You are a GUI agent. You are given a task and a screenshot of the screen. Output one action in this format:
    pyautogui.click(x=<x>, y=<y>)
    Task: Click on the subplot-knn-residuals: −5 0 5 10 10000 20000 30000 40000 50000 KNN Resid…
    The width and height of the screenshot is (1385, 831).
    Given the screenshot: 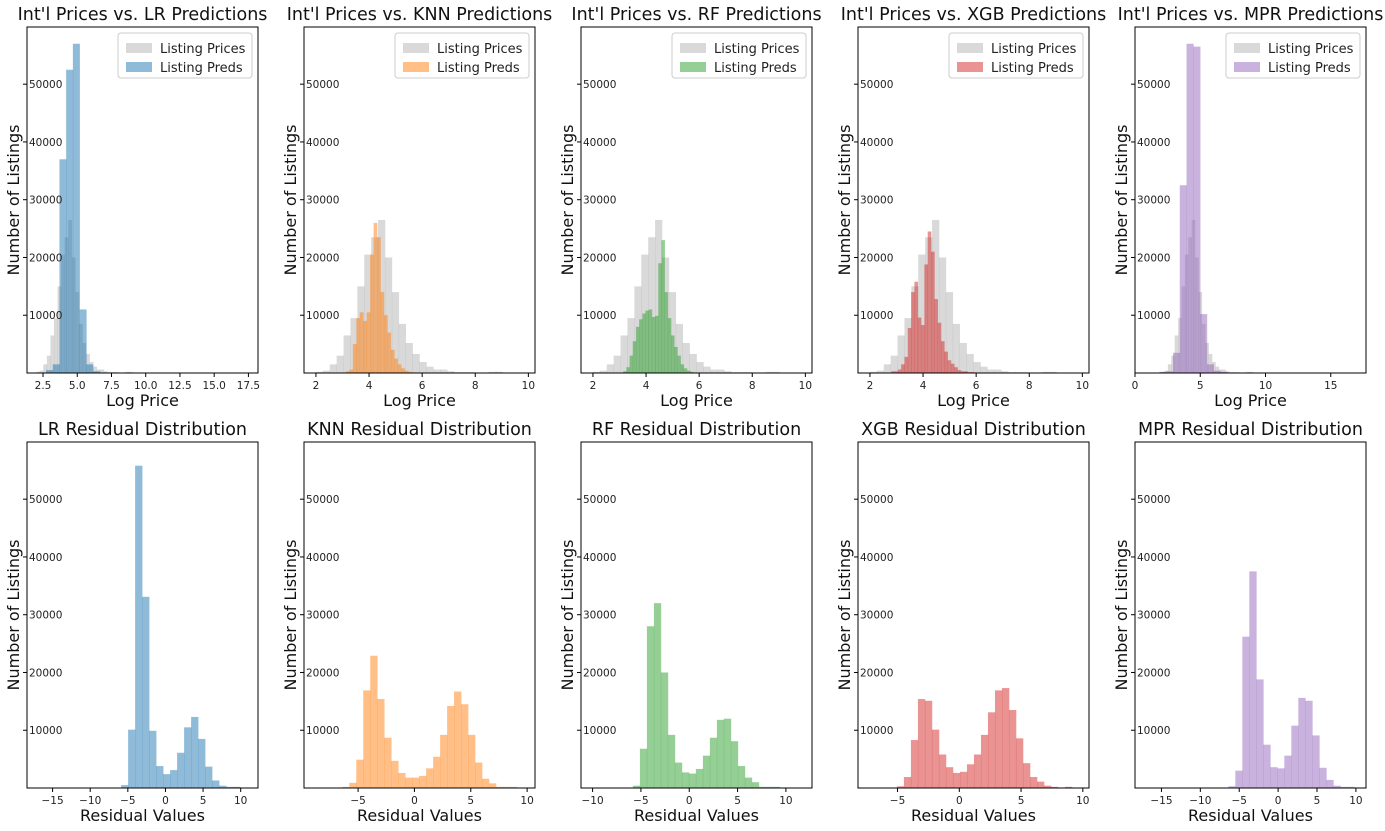 What is the action you would take?
    pyautogui.click(x=408, y=622)
    